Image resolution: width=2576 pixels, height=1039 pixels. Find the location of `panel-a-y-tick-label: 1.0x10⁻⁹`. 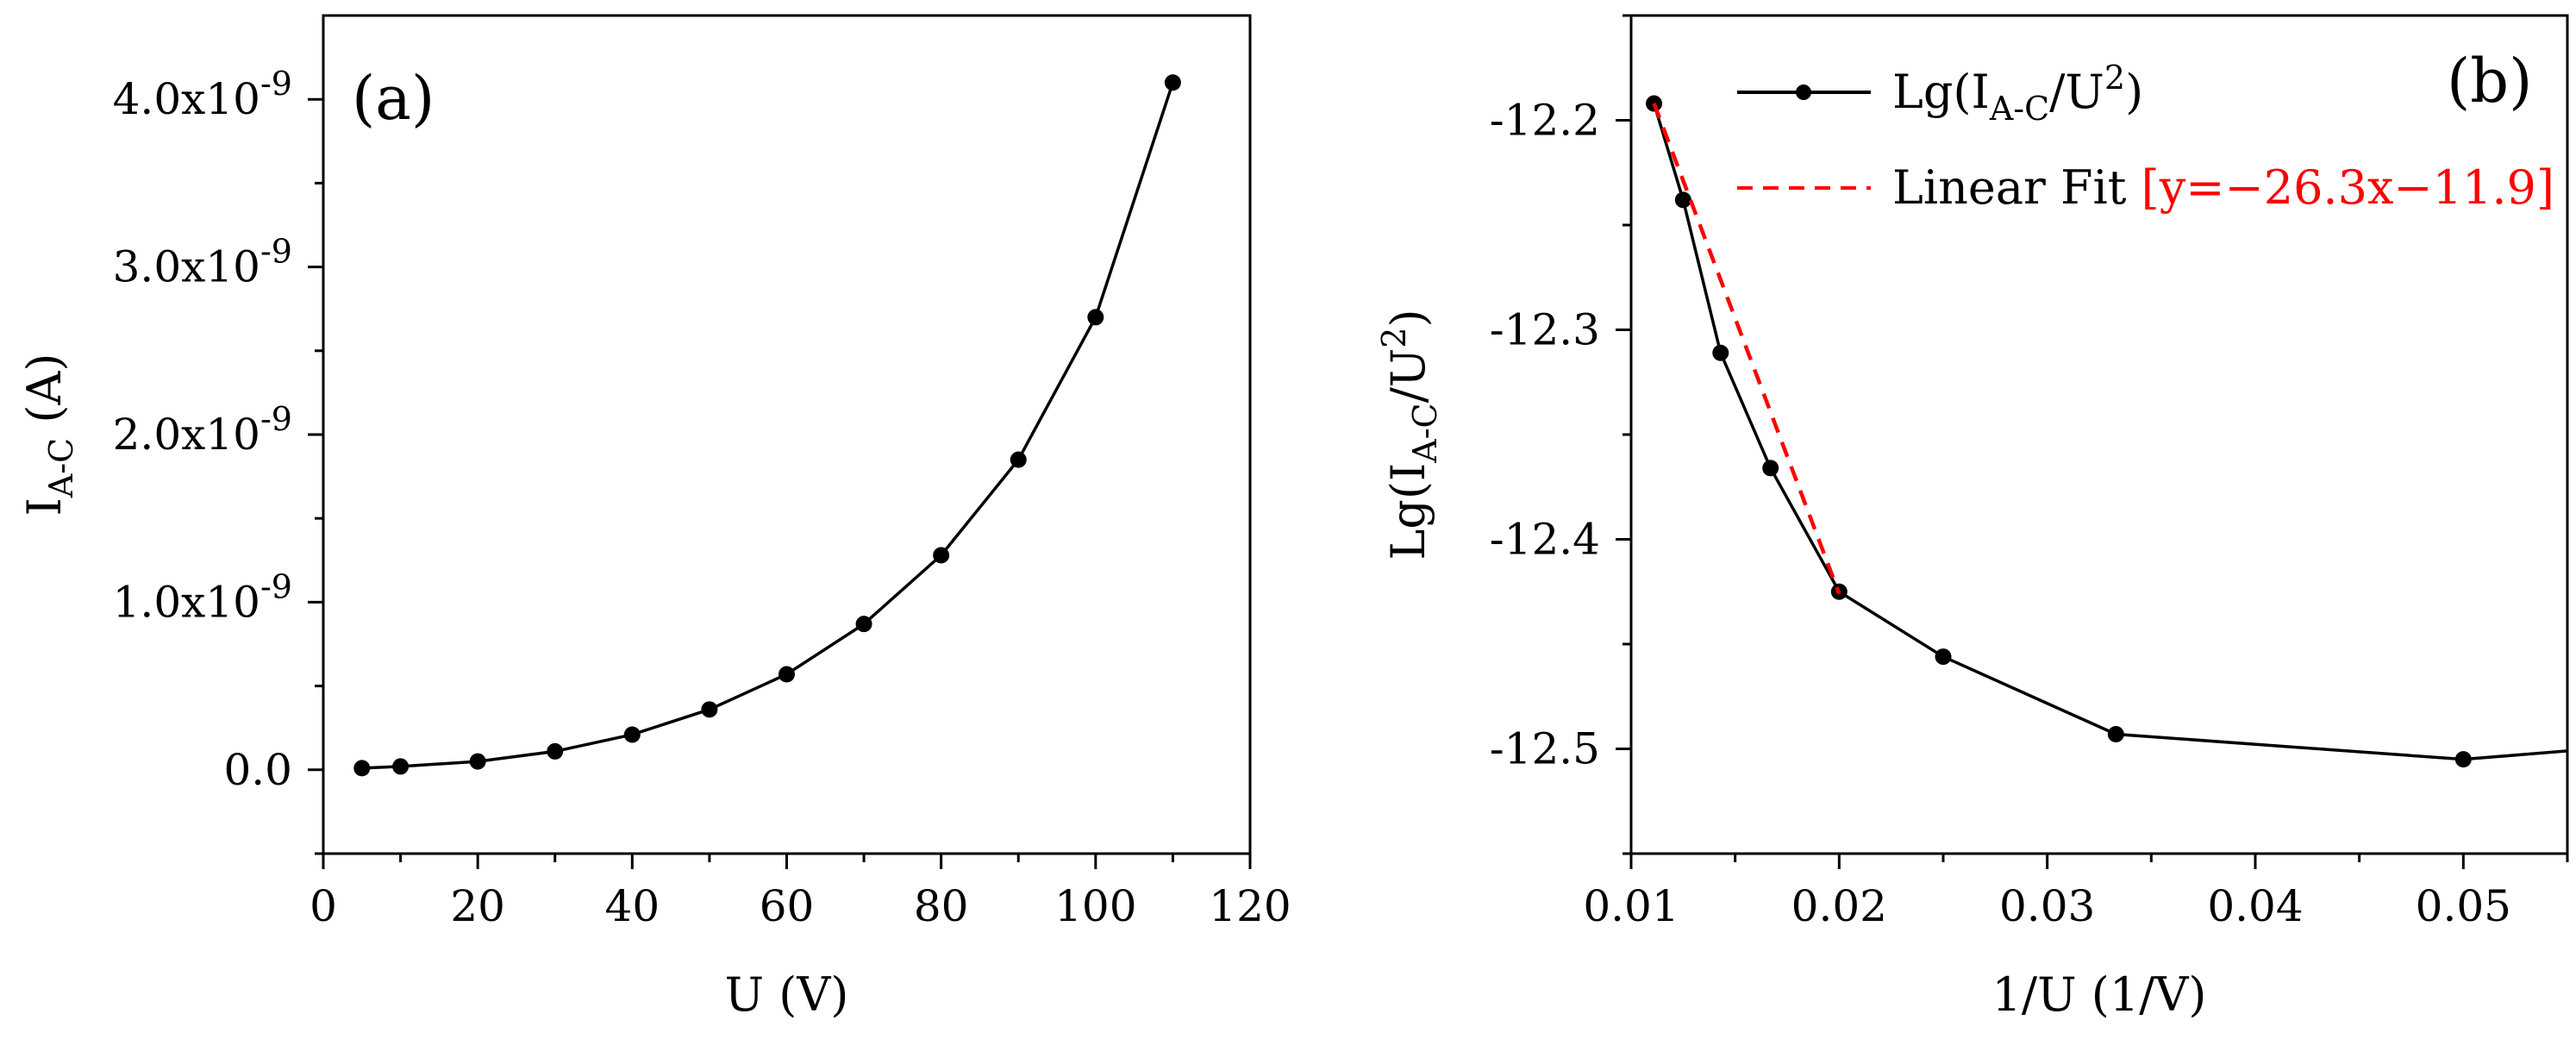

panel-a-y-tick-label: 1.0x10⁻⁹ is located at coordinates (203, 597).